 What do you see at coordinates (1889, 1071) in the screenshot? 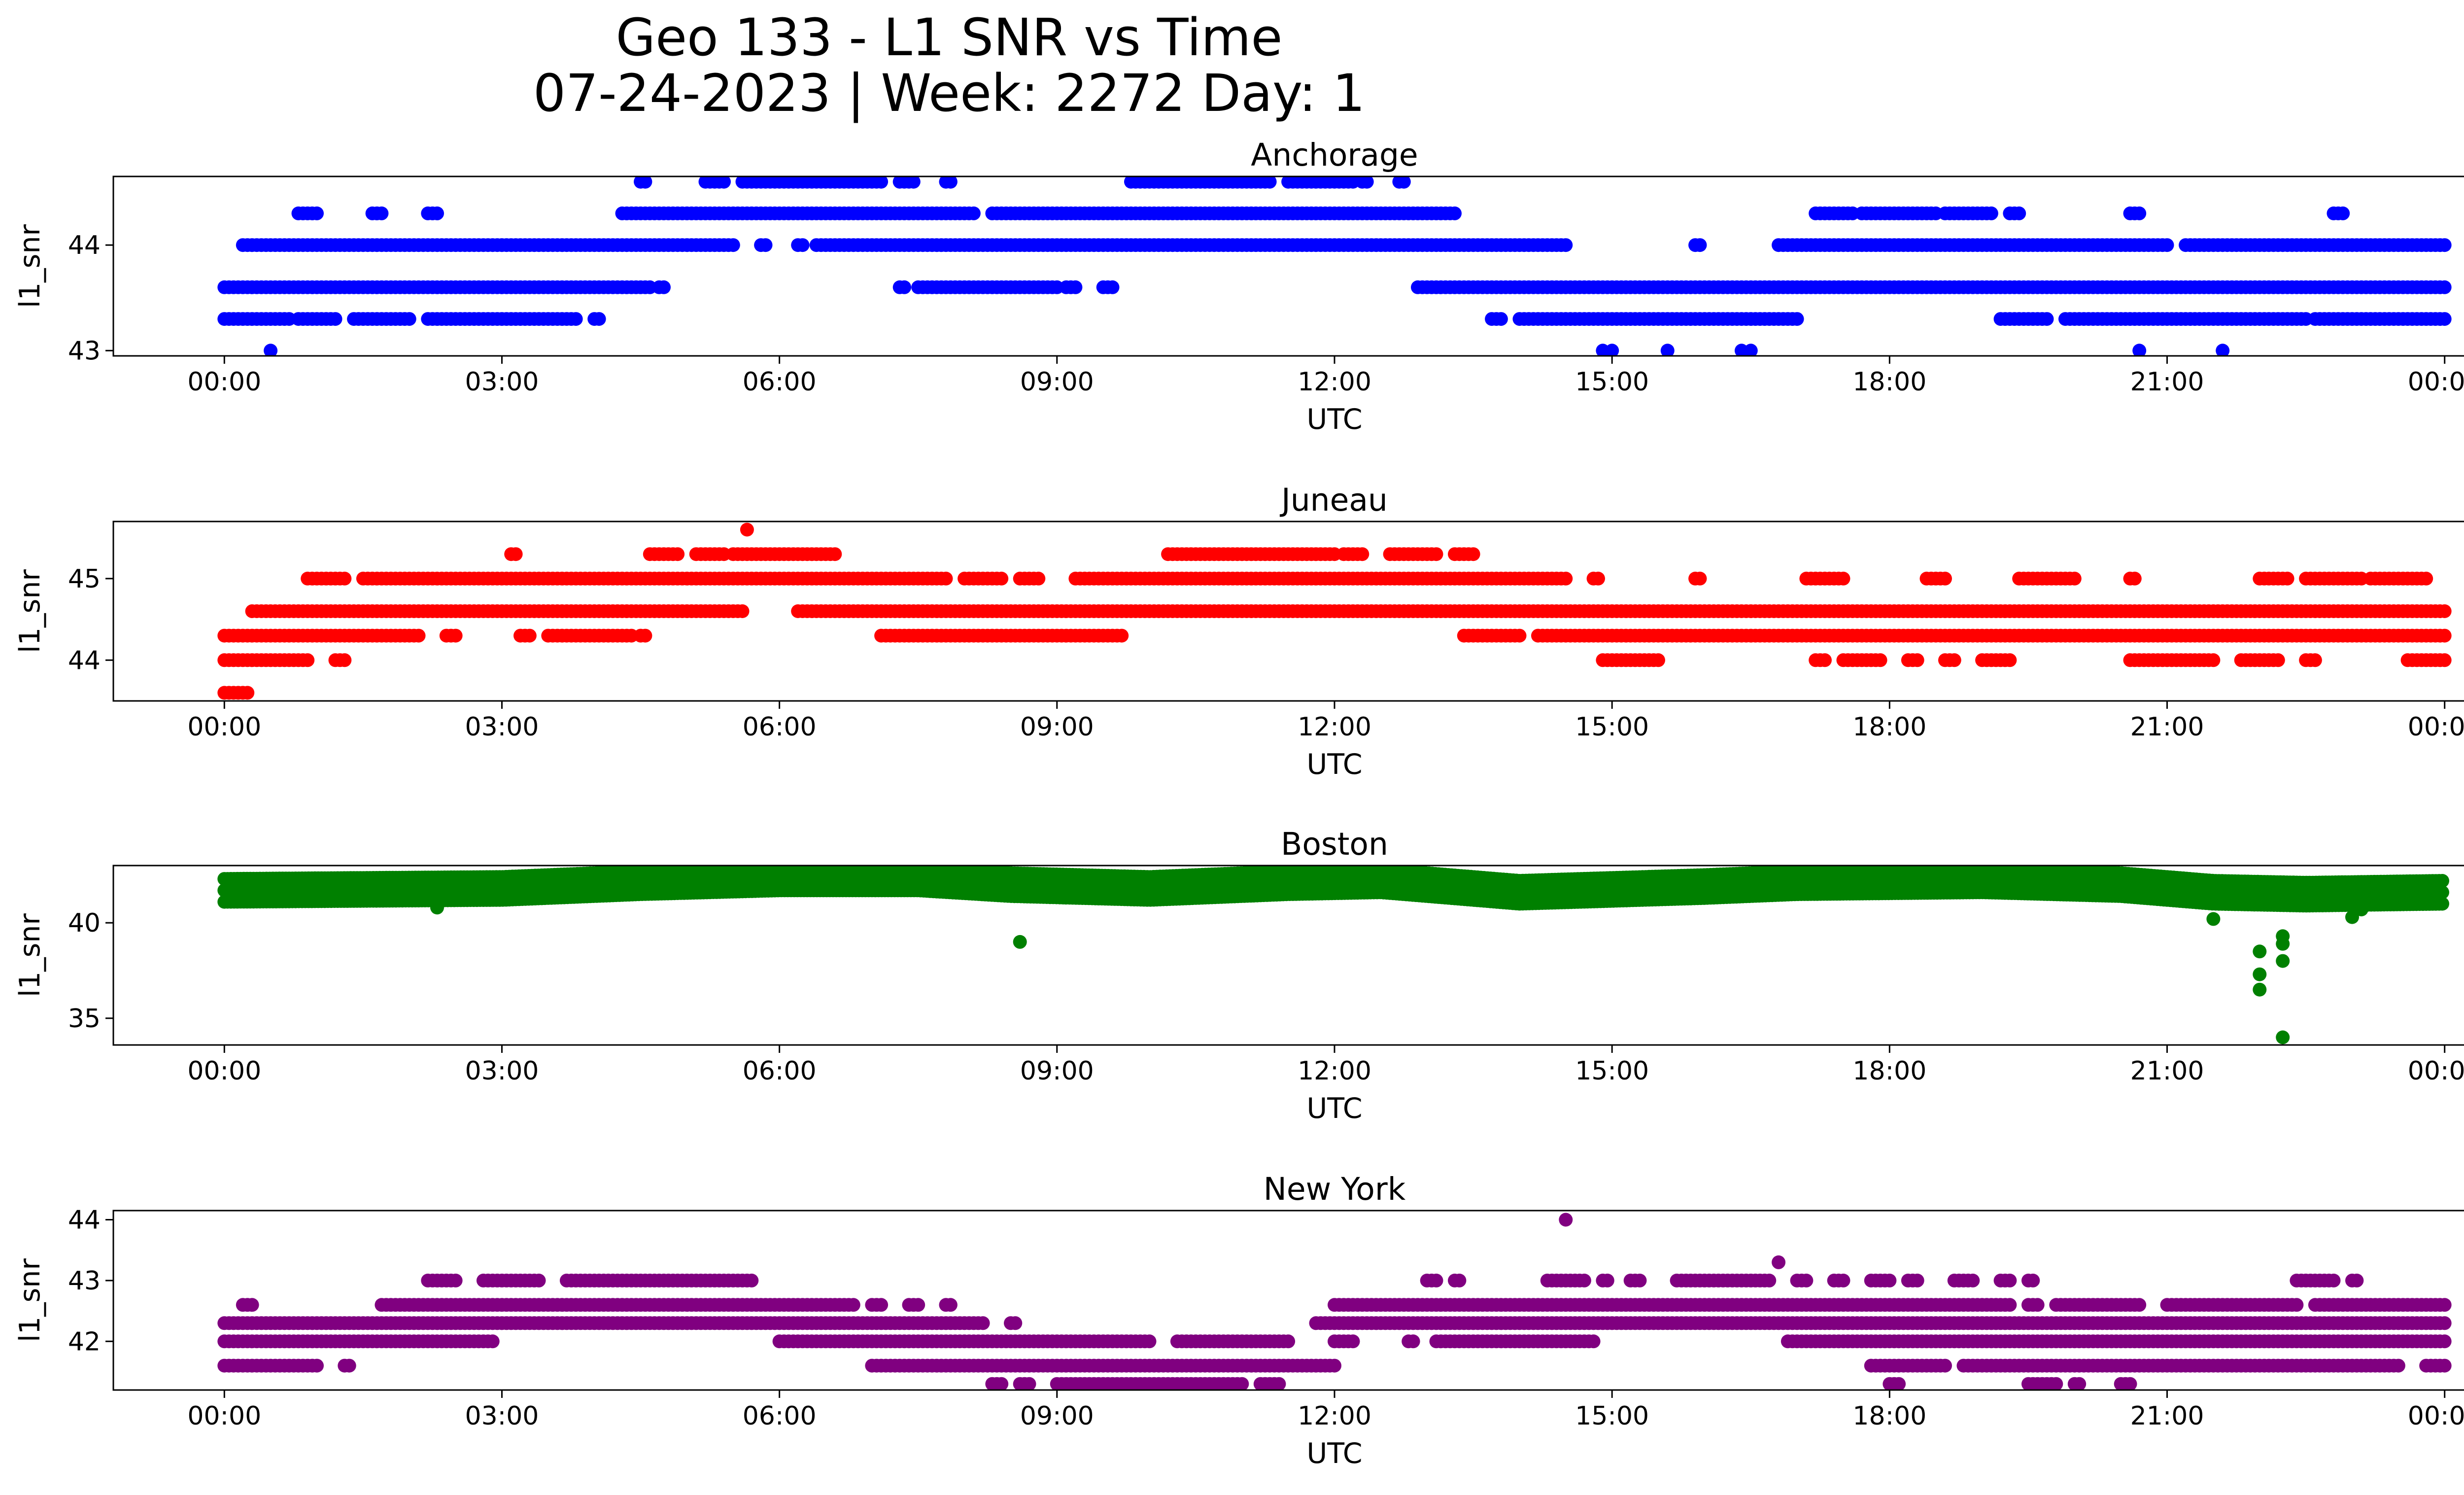
I see `x-tick-label: 18:00` at bounding box center [1889, 1071].